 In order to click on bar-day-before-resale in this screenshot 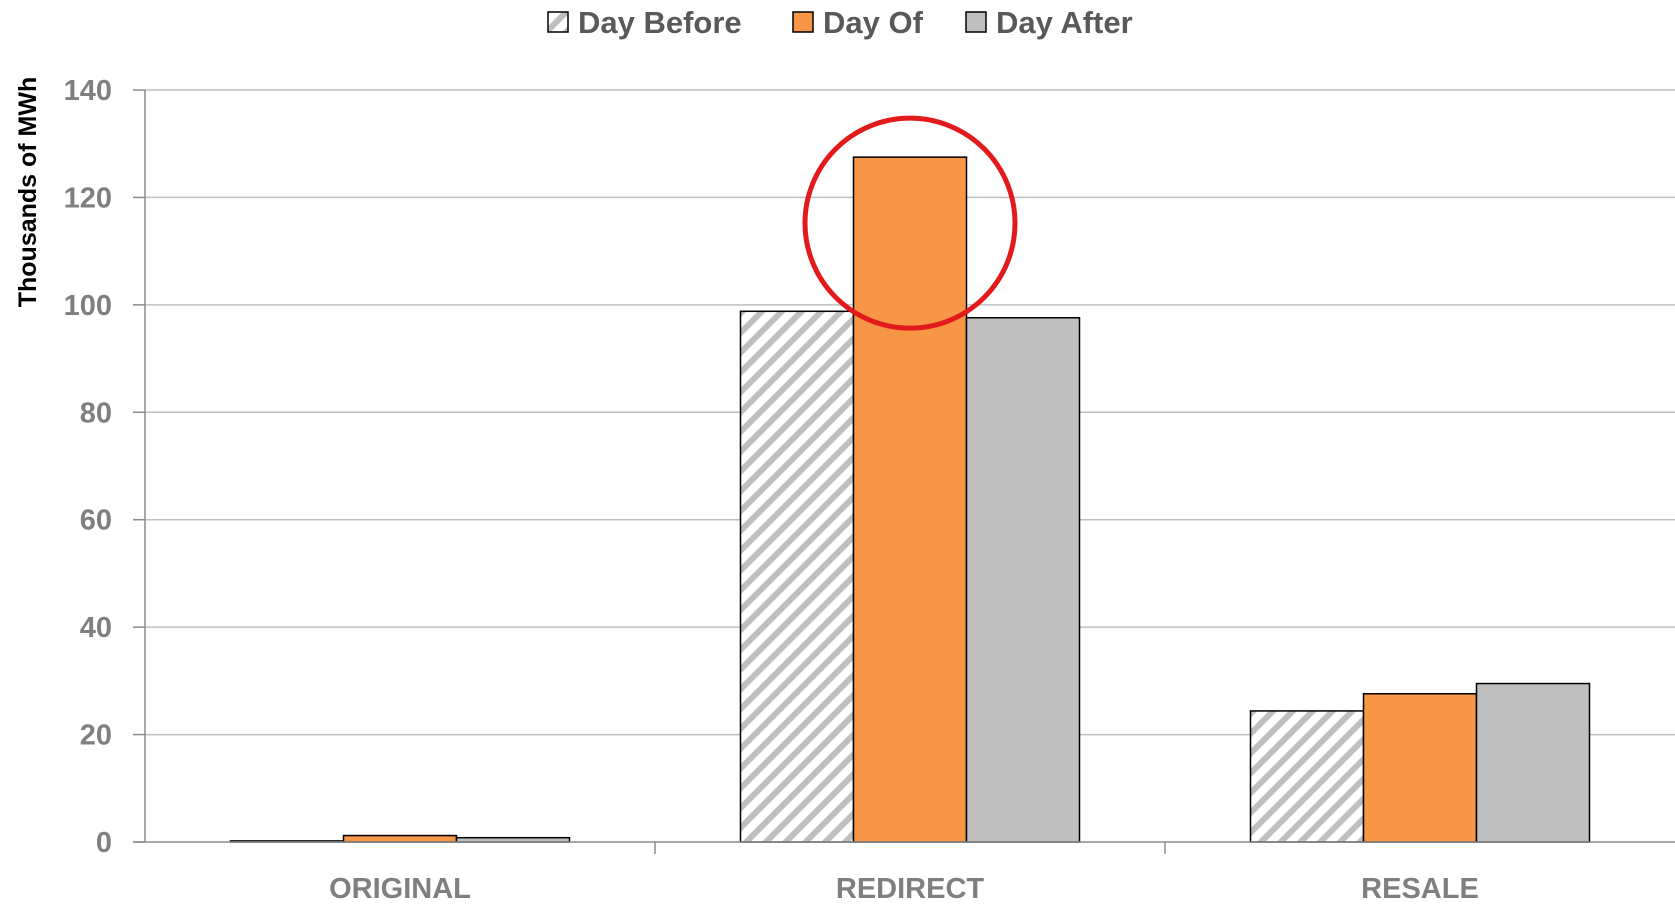, I will do `click(1307, 776)`.